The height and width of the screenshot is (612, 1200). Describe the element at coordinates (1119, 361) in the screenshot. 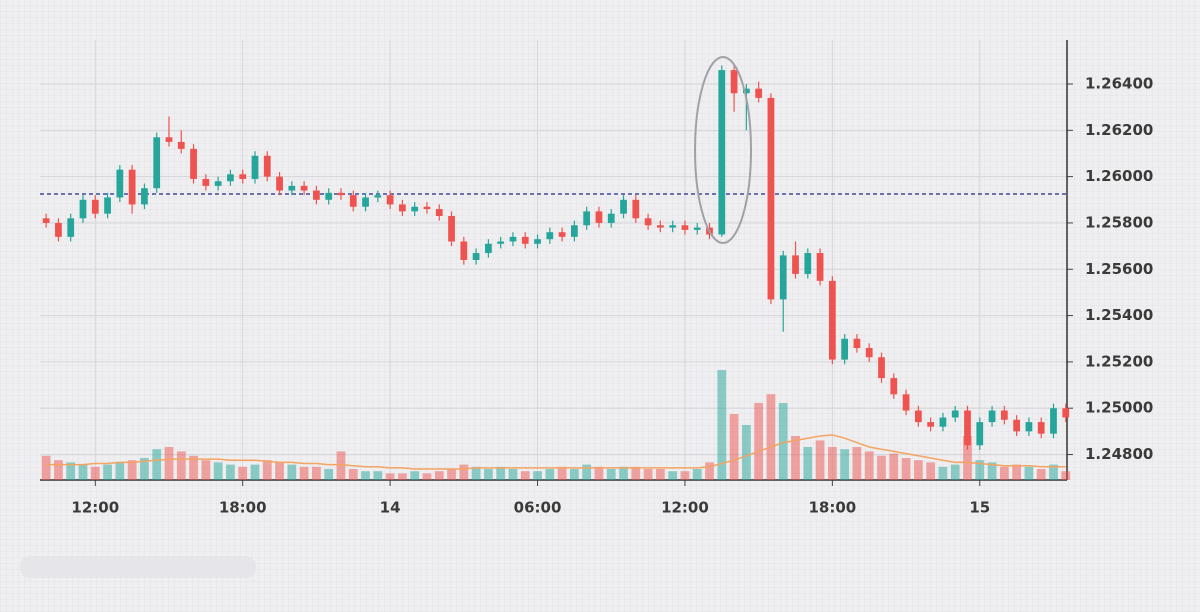

I see `y-tick-label: 1.25200` at that location.